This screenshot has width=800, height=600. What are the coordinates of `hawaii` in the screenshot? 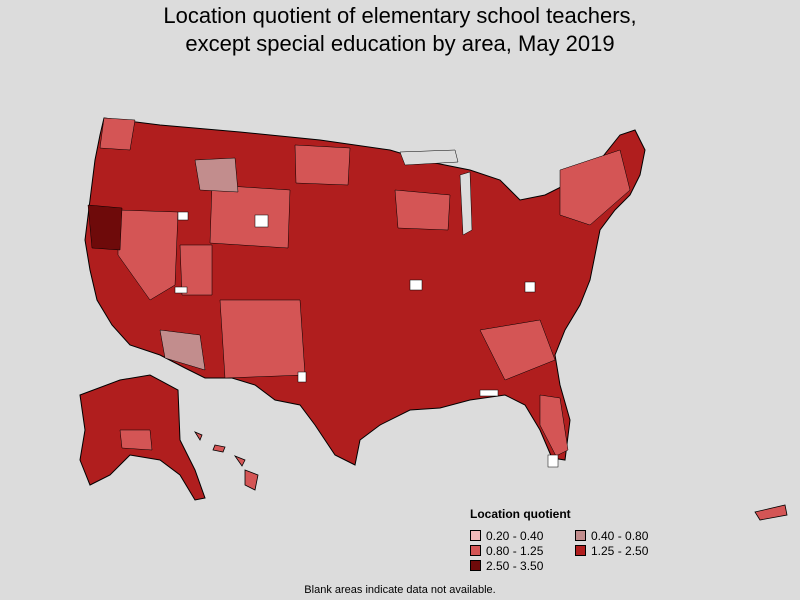 It's located at (226, 461).